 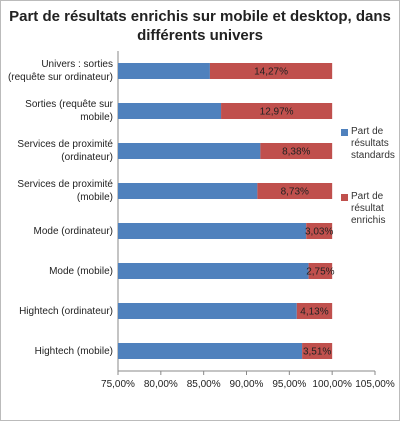 What do you see at coordinates (247, 384) in the screenshot?
I see `x-tick-label: 90,00%` at bounding box center [247, 384].